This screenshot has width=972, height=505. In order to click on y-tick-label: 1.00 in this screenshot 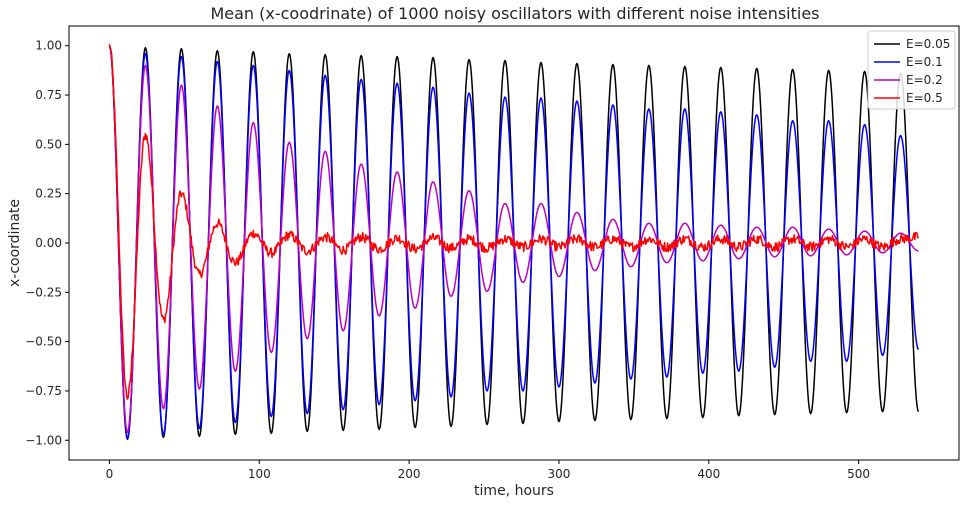, I will do `click(48, 46)`.